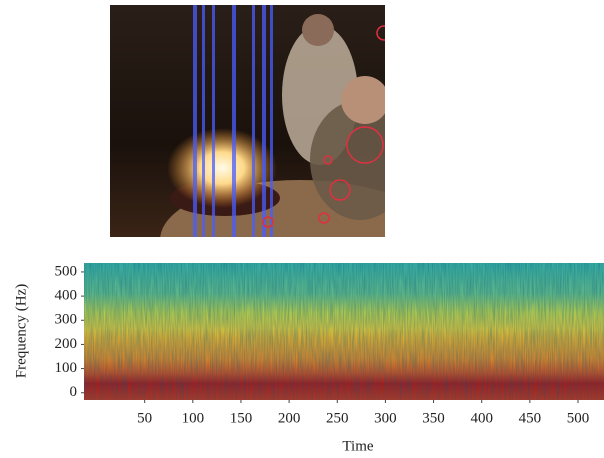 The height and width of the screenshot is (458, 604). Describe the element at coordinates (578, 418) in the screenshot. I see `x-tick-label: 500` at that location.